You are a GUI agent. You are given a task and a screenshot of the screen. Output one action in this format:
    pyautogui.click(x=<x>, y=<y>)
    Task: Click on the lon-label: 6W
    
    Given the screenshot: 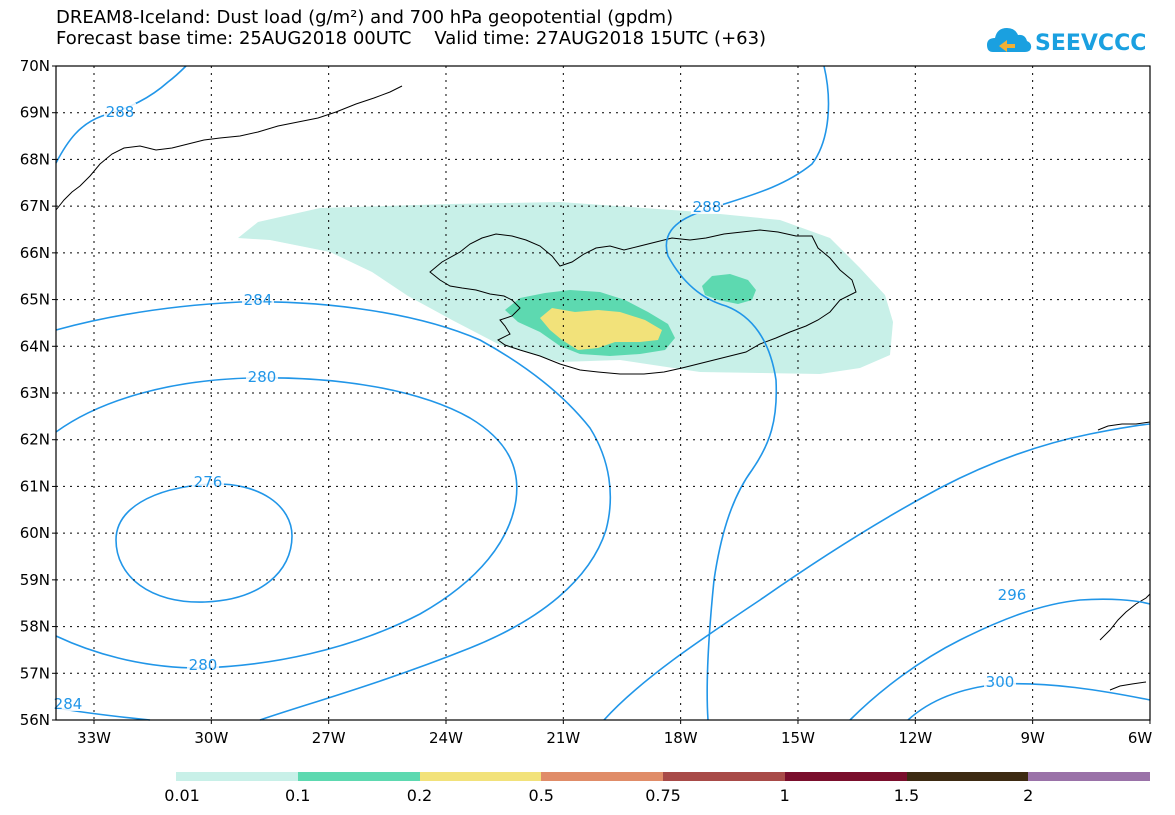 What is the action you would take?
    pyautogui.click(x=1140, y=738)
    